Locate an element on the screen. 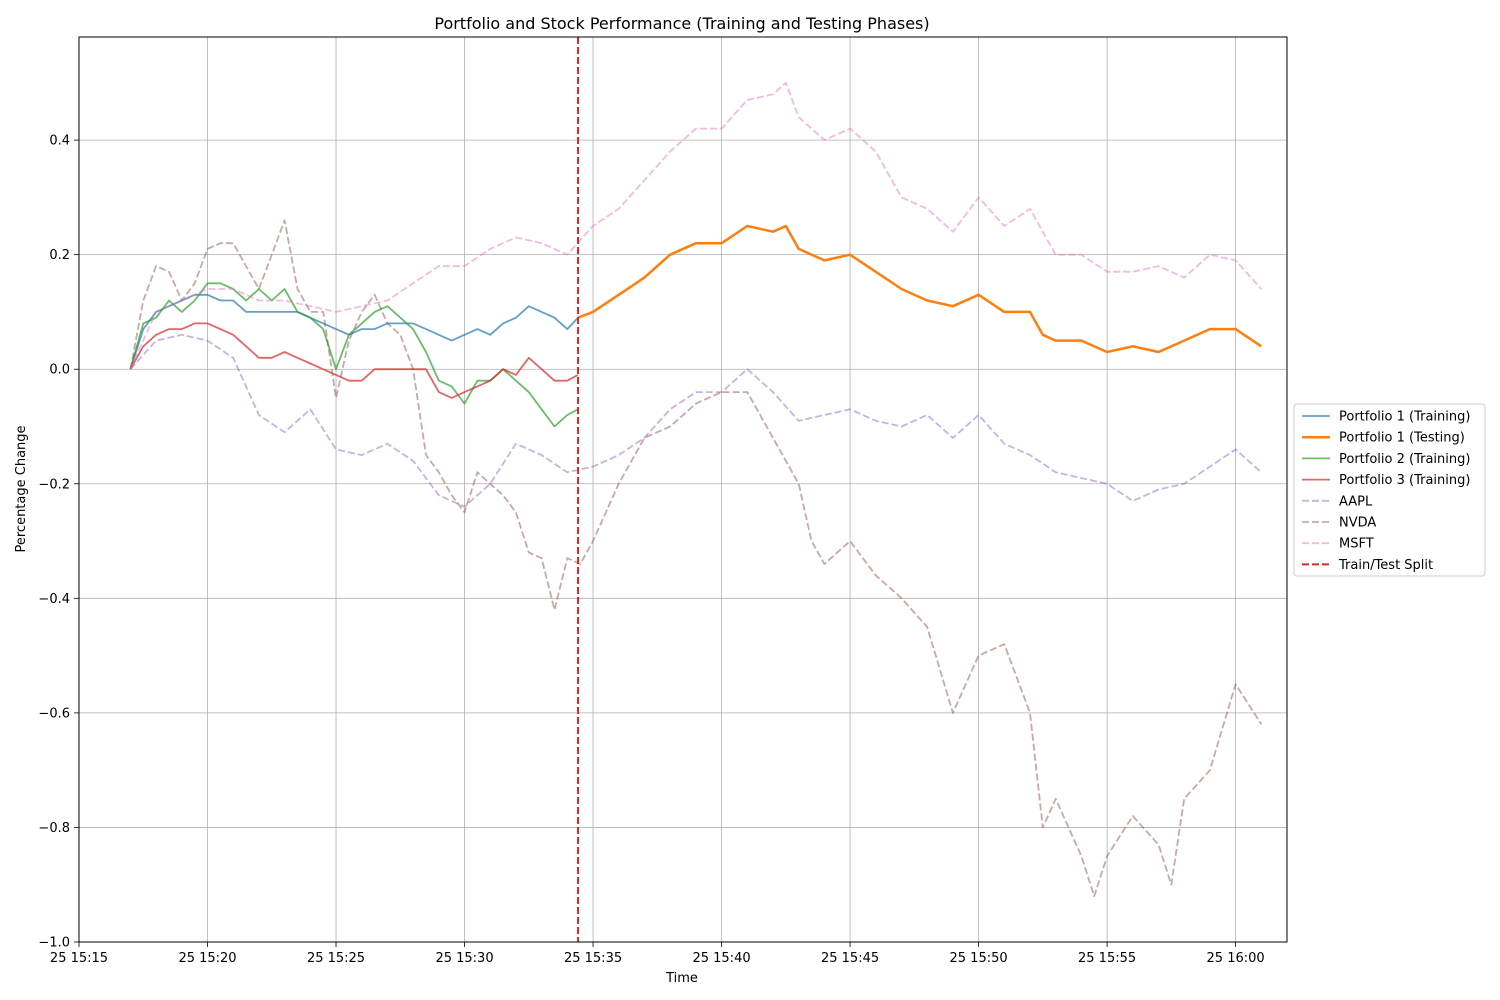 The image size is (1500, 1000). legend-label: MSFT is located at coordinates (1356, 544).